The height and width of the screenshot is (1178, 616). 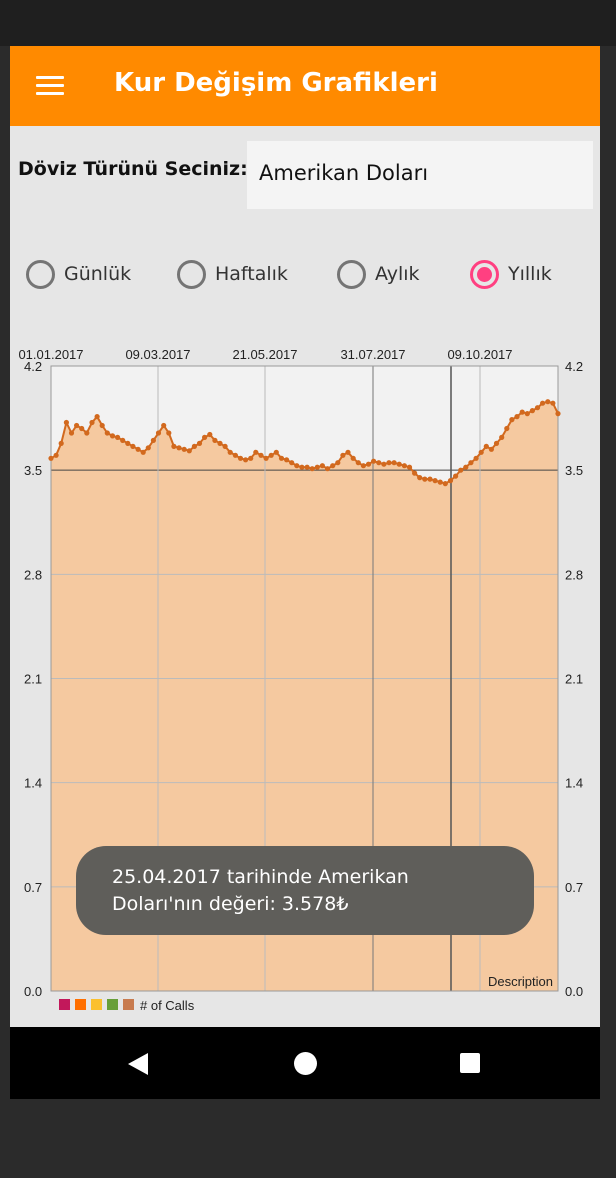 I want to click on home-icon, so click(x=305, y=1063).